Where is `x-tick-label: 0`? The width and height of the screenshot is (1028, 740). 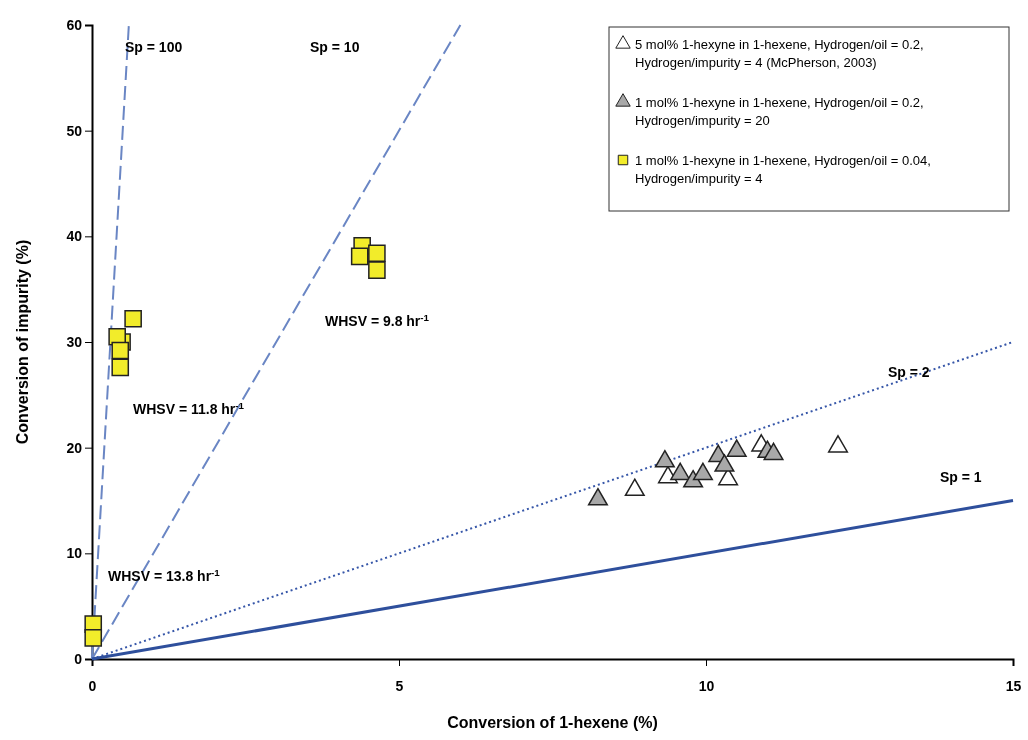
x-tick-label: 0 is located at coordinates (92, 686).